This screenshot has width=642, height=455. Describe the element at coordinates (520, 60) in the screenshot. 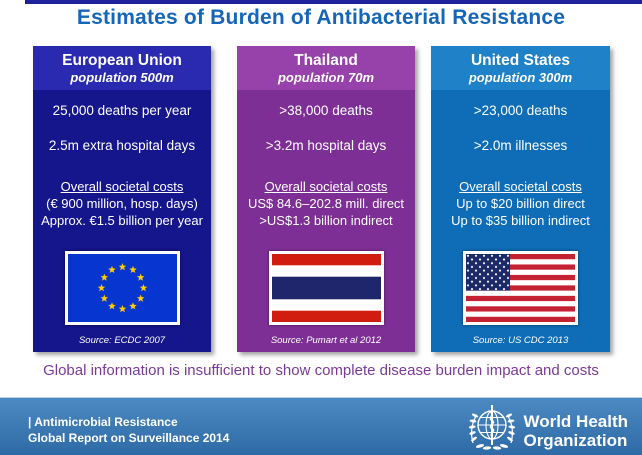

I see `country-name: United States` at that location.